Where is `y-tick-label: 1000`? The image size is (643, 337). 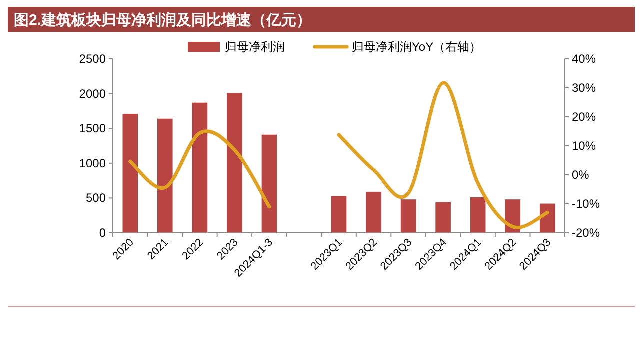 y-tick-label: 1000 is located at coordinates (92, 163).